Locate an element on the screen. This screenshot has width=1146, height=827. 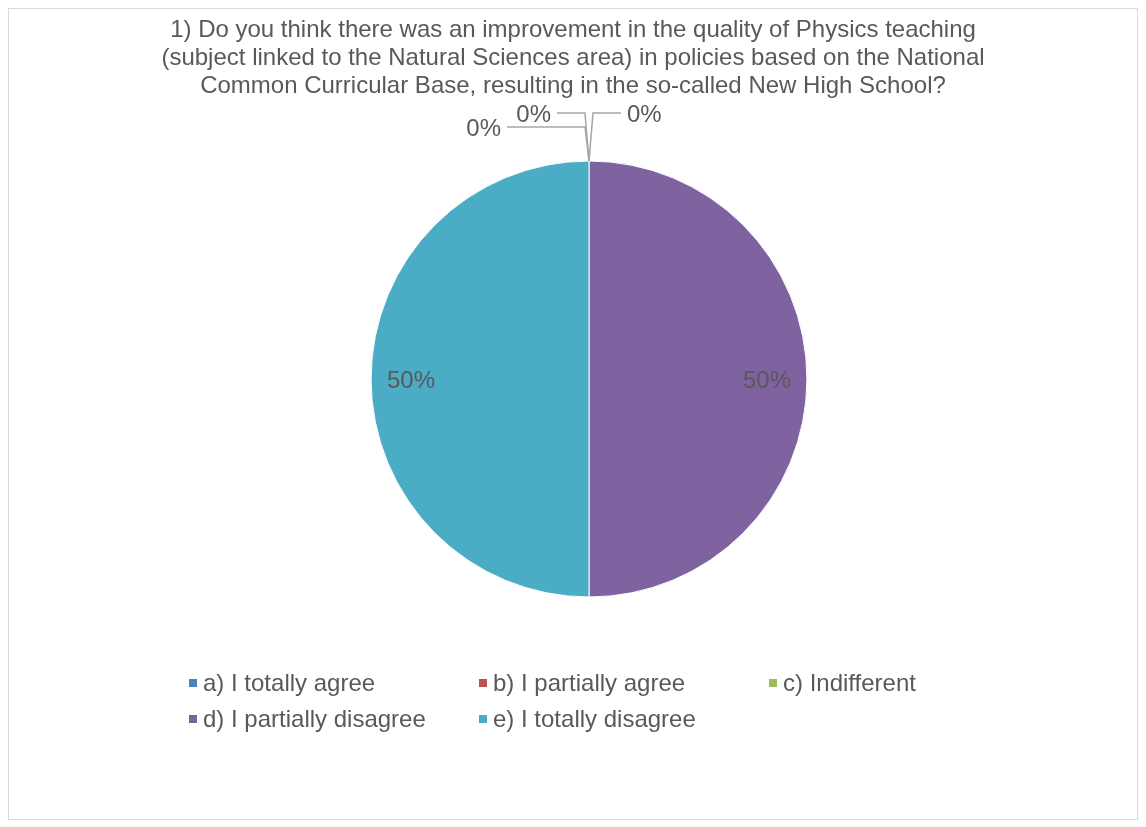
legend-label: d) I partially disagree is located at coordinates (314, 719).